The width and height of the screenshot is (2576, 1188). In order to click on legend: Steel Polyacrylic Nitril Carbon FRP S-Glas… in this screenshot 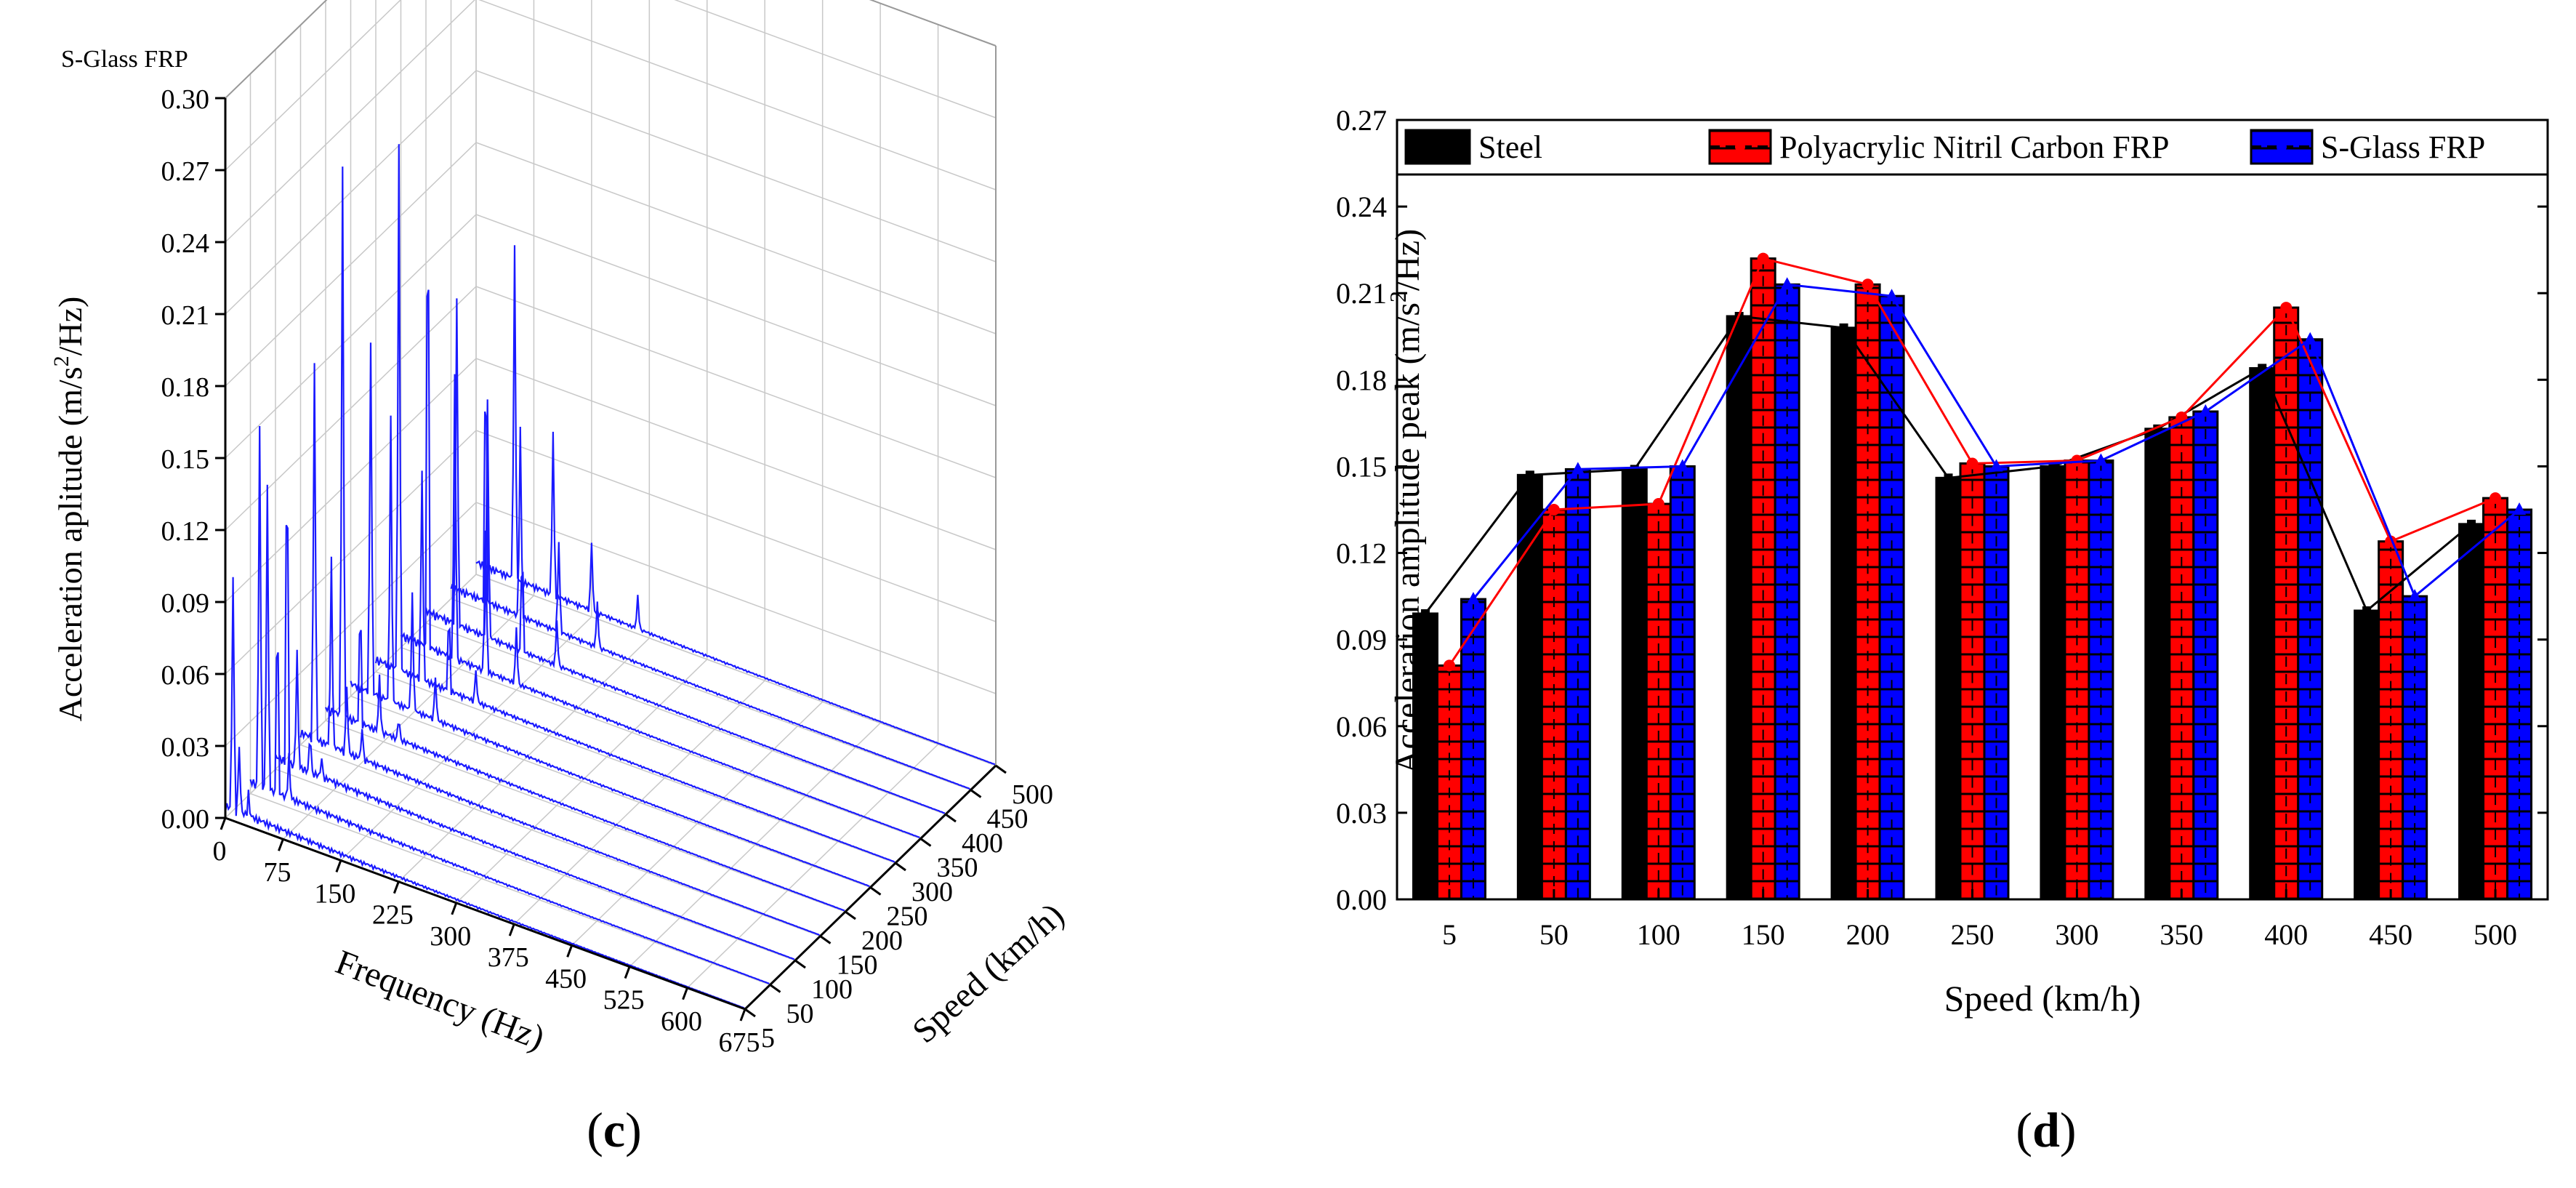, I will do `click(1972, 147)`.